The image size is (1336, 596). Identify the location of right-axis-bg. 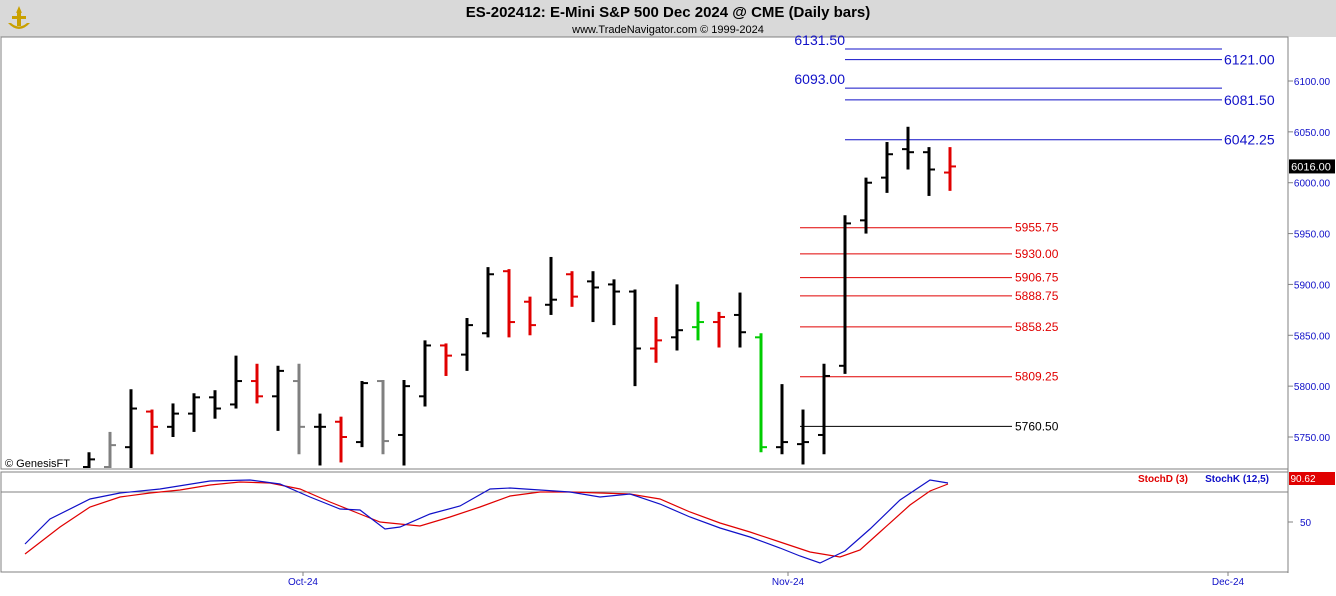
(1312, 305).